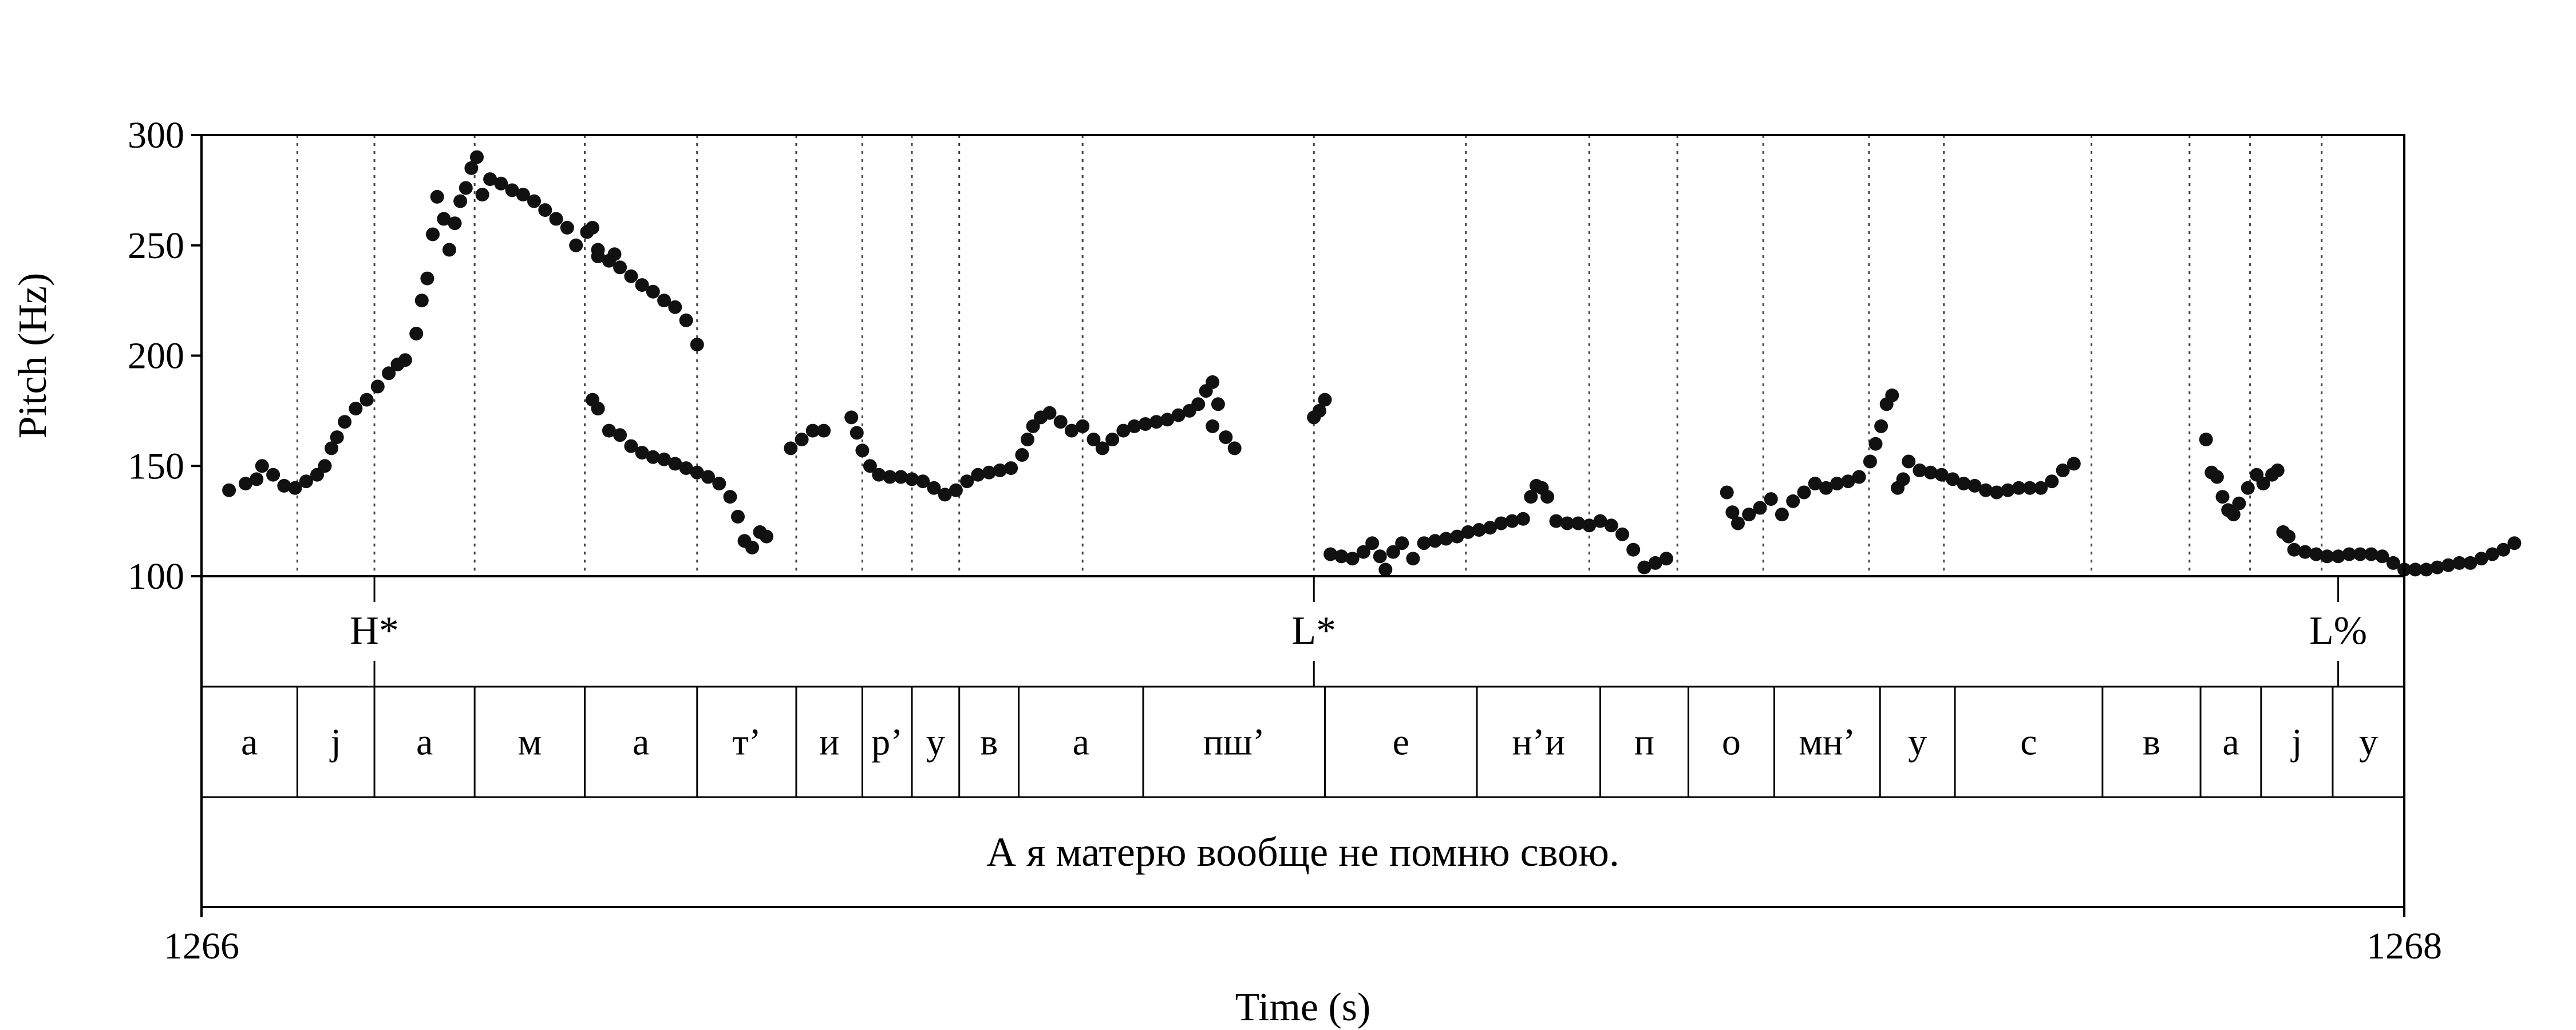 Image resolution: width=2576 pixels, height=1030 pixels. Describe the element at coordinates (1303, 1007) in the screenshot. I see `x-axis-title: Time (s)` at that location.